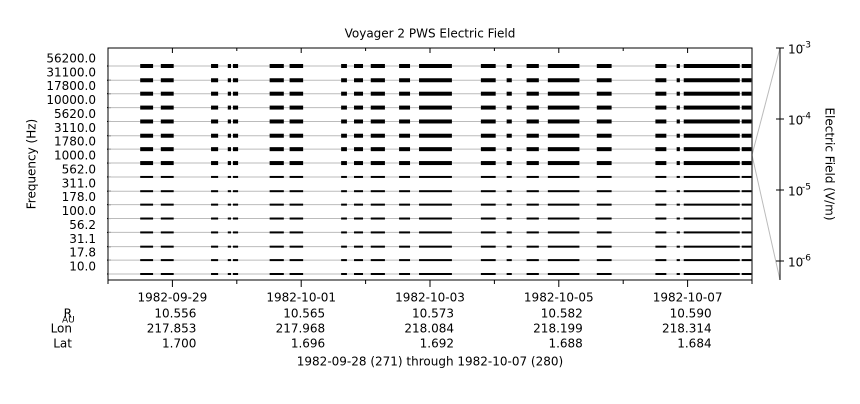 The width and height of the screenshot is (860, 404). Describe the element at coordinates (308, 344) in the screenshot. I see `ephemeris-value: 1.696` at that location.